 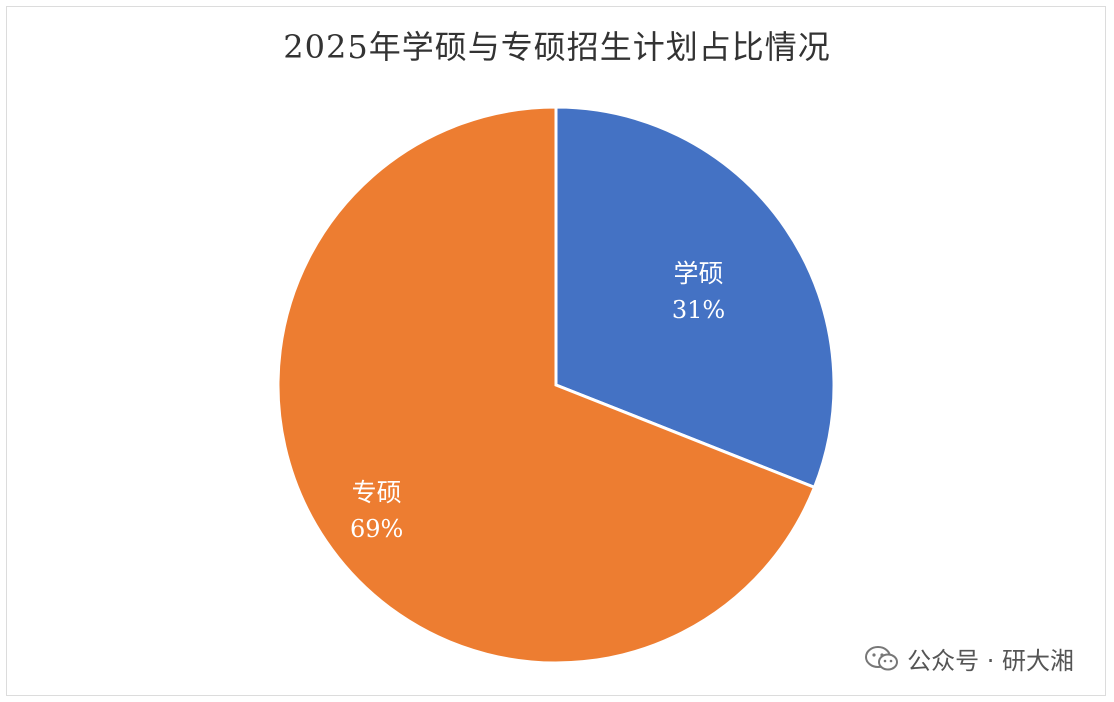 I want to click on wechat-icon, so click(x=882, y=657).